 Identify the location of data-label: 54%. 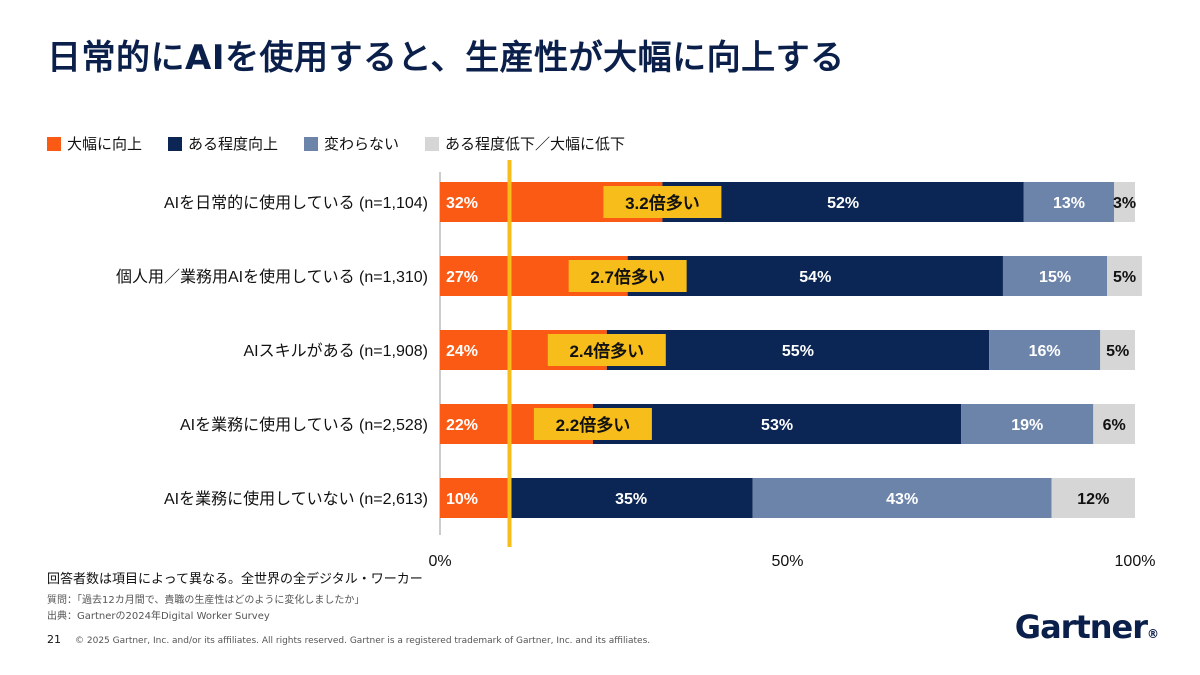
(815, 277).